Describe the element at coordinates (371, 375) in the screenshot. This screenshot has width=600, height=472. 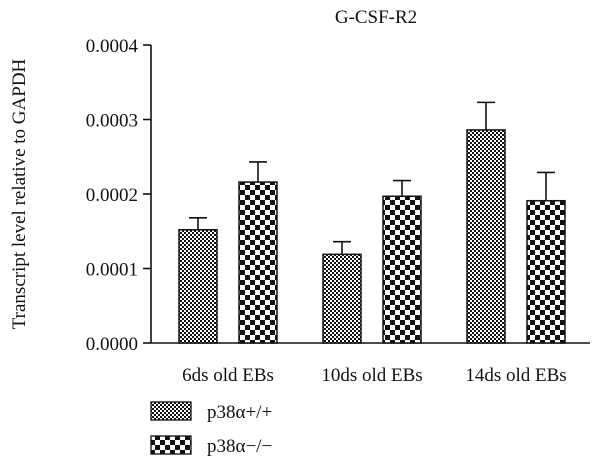
I see `x-tick-label: 10ds old EBs` at that location.